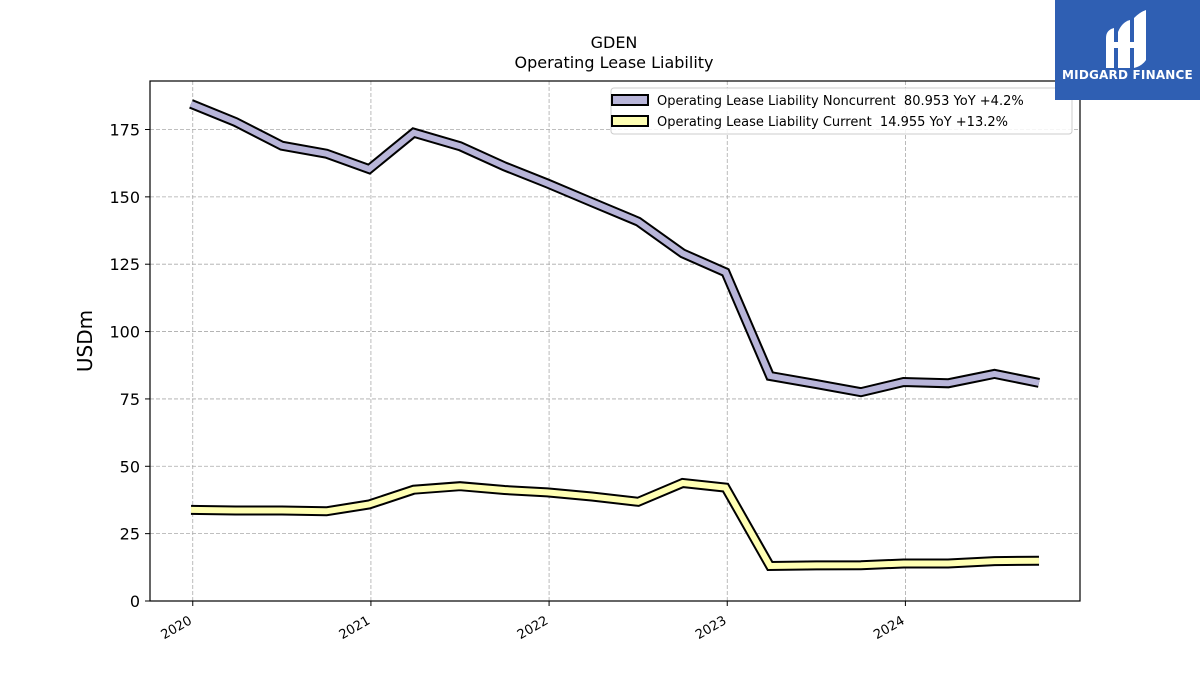  I want to click on y-tick-label: 100, so click(124, 332).